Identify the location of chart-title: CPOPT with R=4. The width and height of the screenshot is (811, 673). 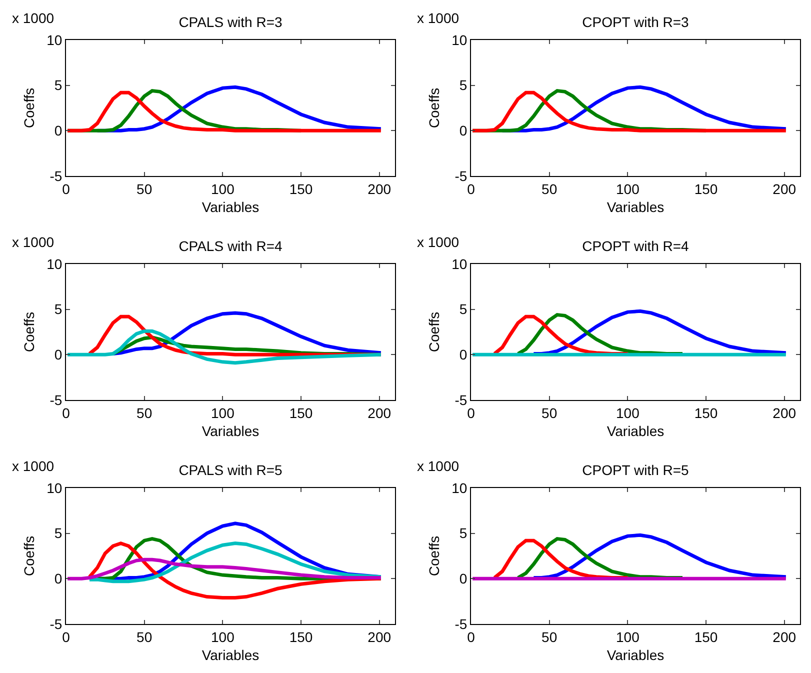
(636, 246).